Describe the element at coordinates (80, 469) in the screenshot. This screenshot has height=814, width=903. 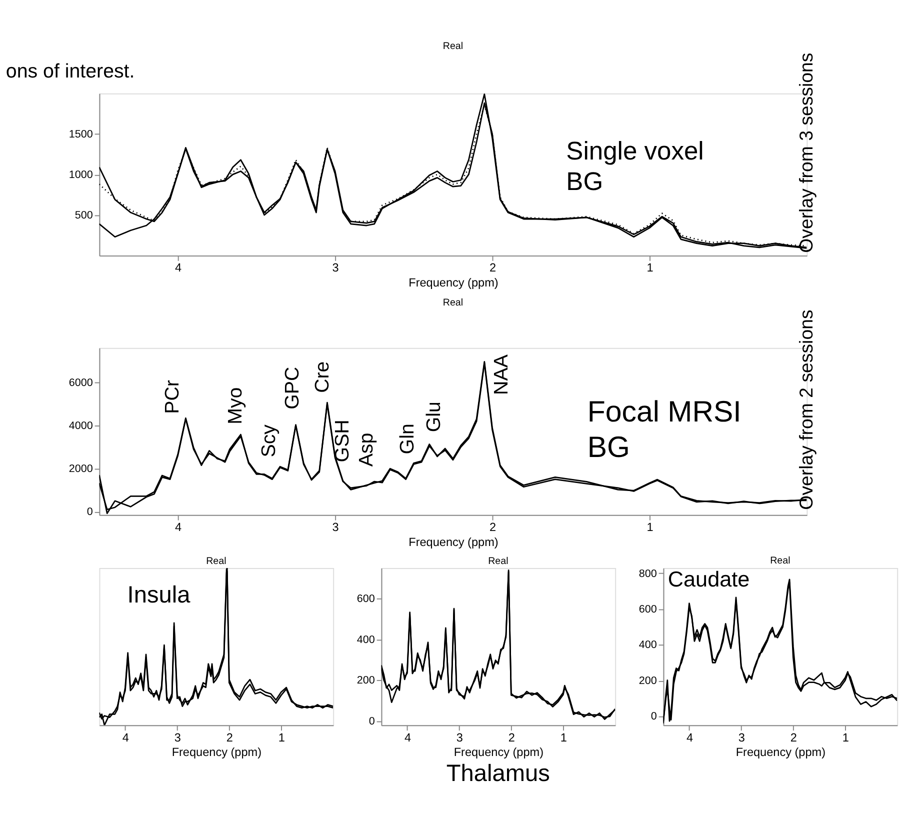
I see `y-tick-label: 2000` at that location.